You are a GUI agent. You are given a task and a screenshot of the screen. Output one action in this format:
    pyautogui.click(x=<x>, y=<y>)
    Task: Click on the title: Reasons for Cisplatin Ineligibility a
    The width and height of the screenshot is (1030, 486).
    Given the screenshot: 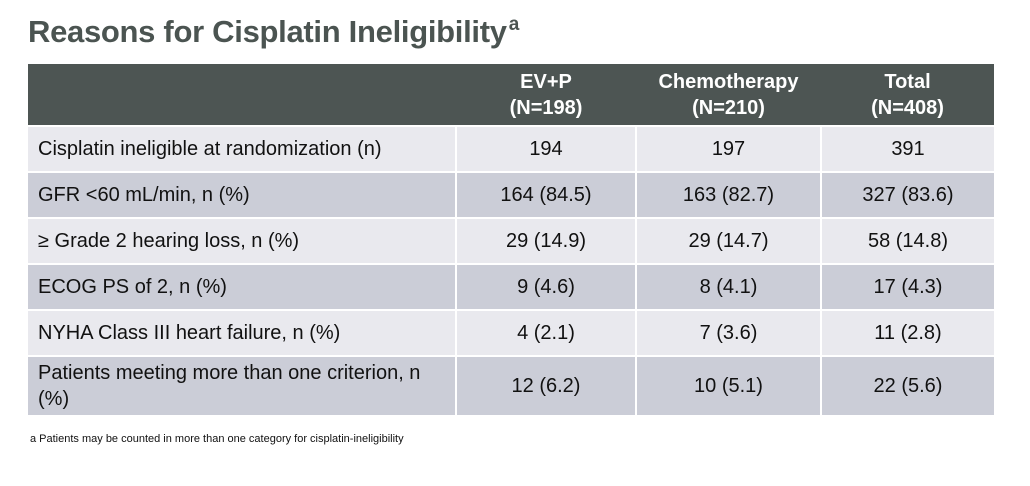 What is the action you would take?
    pyautogui.click(x=273, y=32)
    